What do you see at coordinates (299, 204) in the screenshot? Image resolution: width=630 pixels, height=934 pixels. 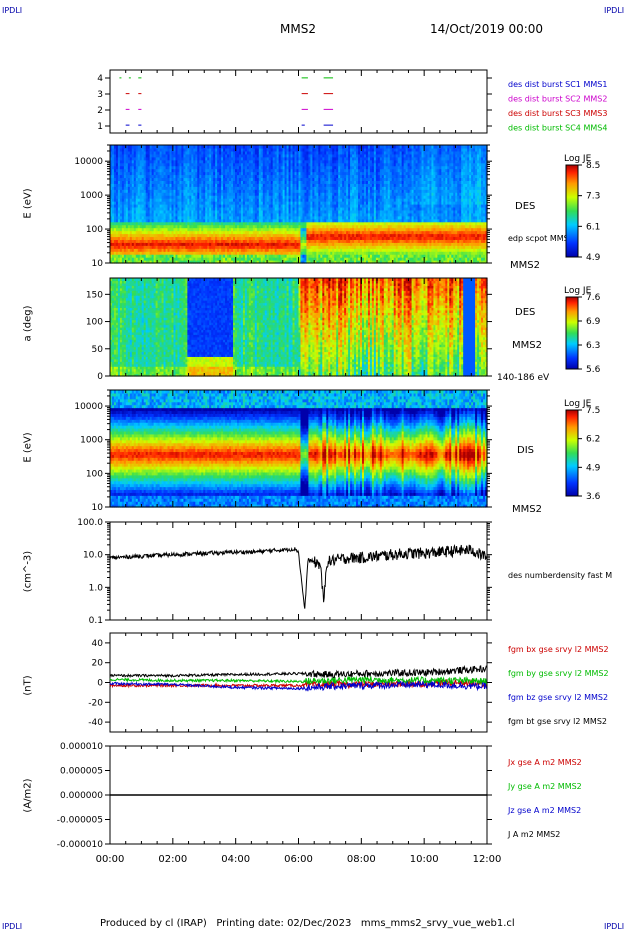 I see `des-energy-heatmap` at bounding box center [299, 204].